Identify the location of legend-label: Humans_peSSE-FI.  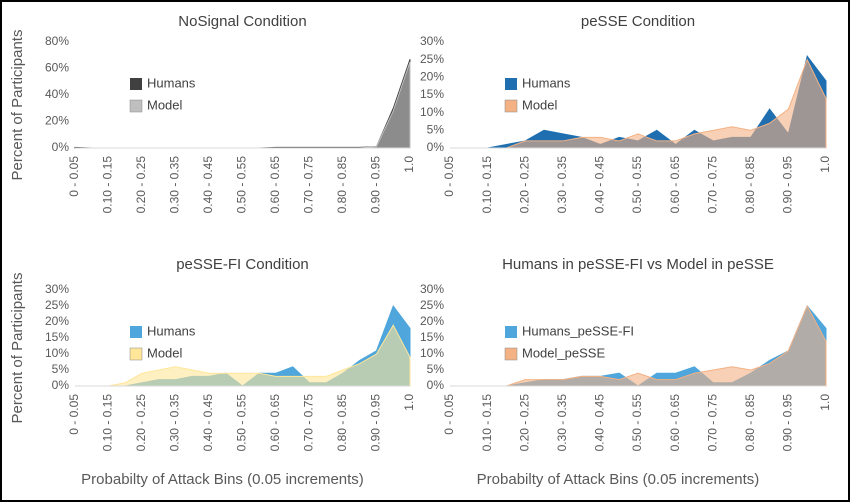
(578, 330).